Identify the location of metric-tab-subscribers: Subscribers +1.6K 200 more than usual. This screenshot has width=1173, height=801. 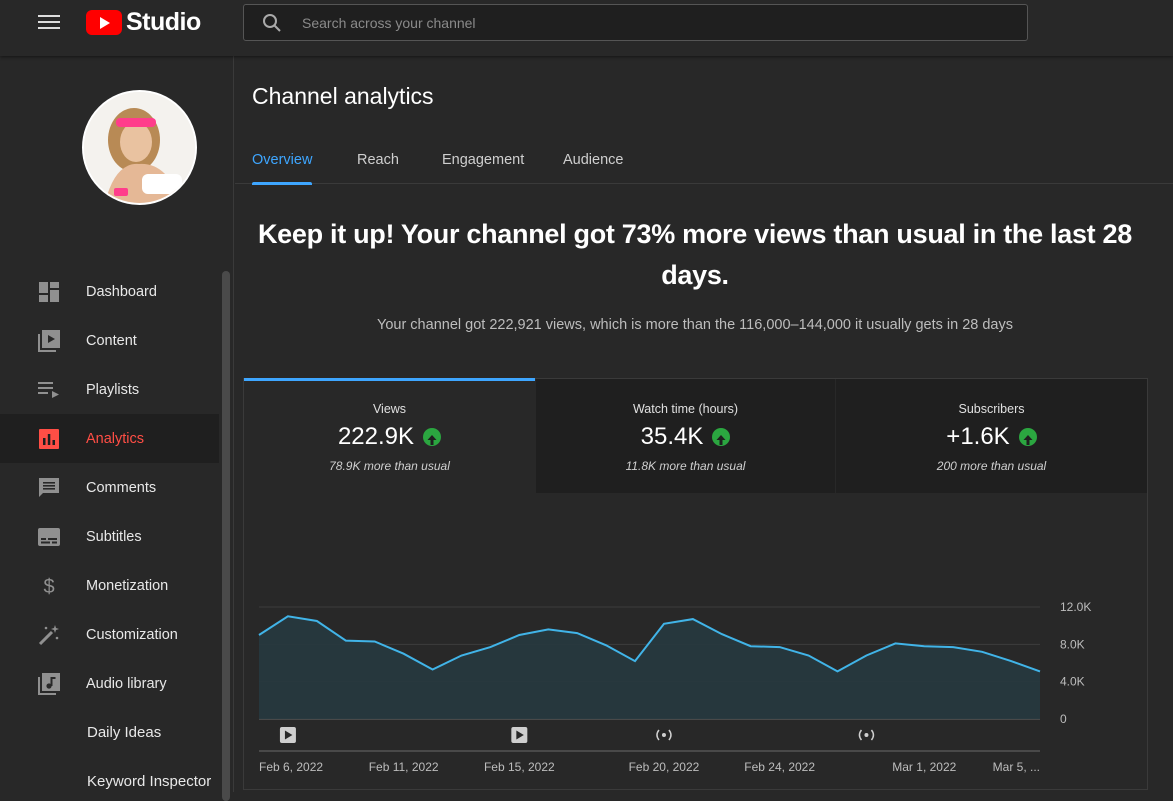
(991, 436).